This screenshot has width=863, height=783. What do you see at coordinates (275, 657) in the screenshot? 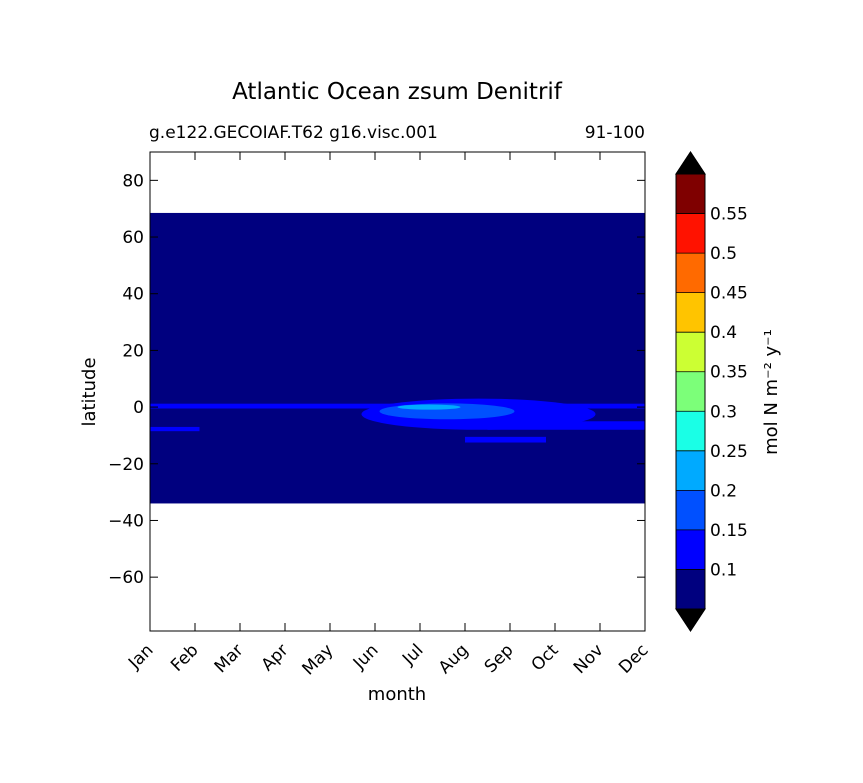
I see `x-tick-label: Apr` at bounding box center [275, 657].